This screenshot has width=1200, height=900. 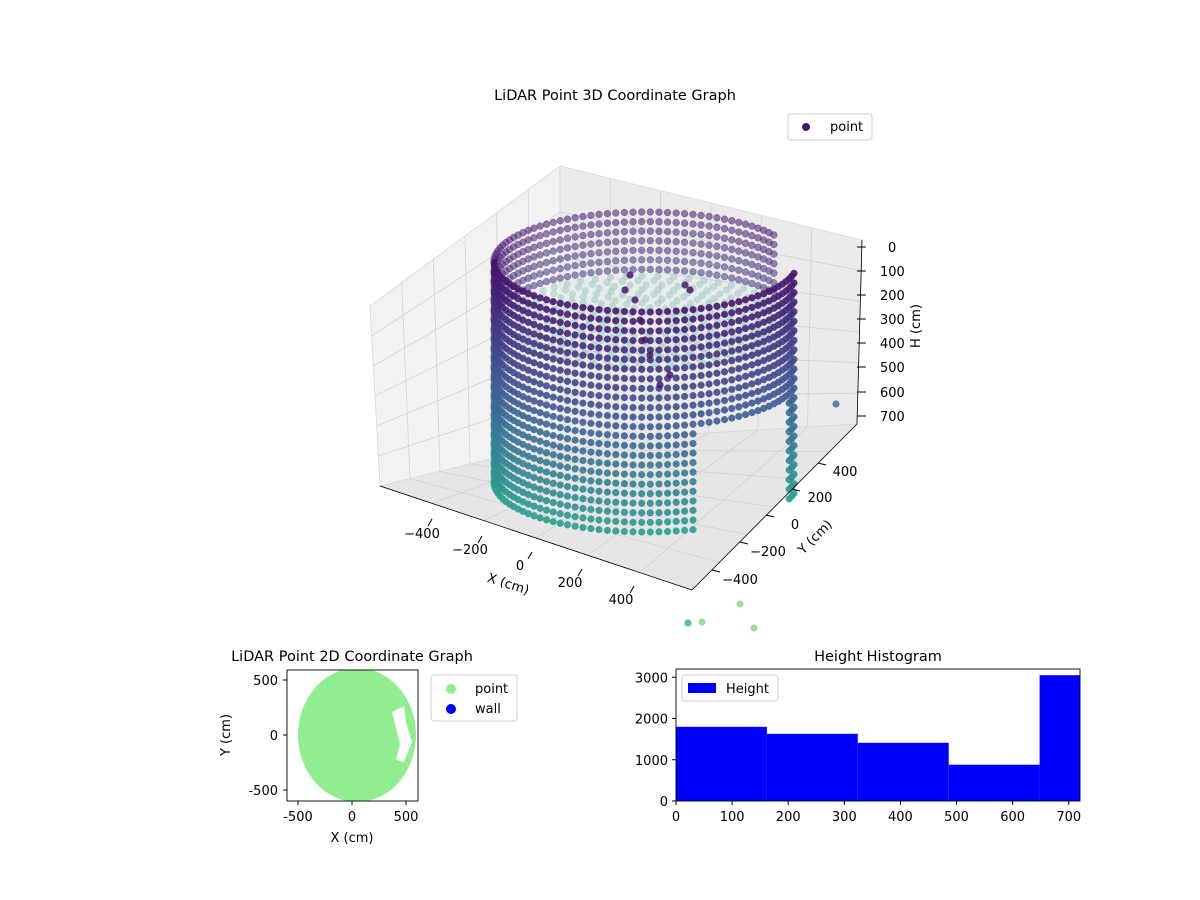 What do you see at coordinates (795, 525) in the screenshot?
I see `y-tick-label: 0` at bounding box center [795, 525].